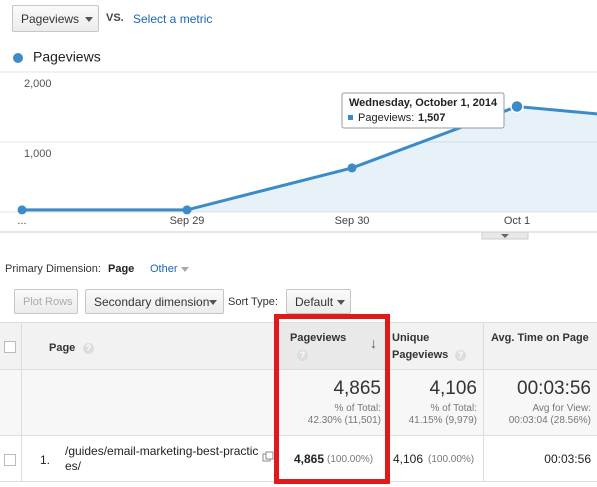  I want to click on secondary-dimension-dropdown: Secondary dimension, so click(154, 301).